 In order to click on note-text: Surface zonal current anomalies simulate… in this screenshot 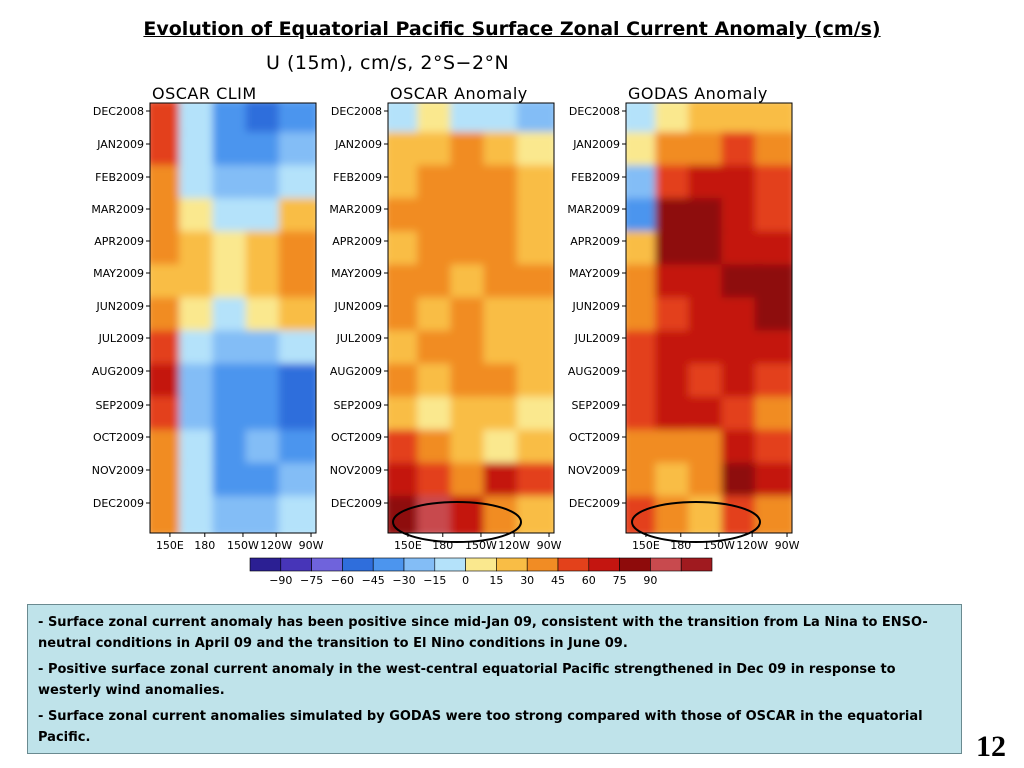, I will do `click(480, 727)`.